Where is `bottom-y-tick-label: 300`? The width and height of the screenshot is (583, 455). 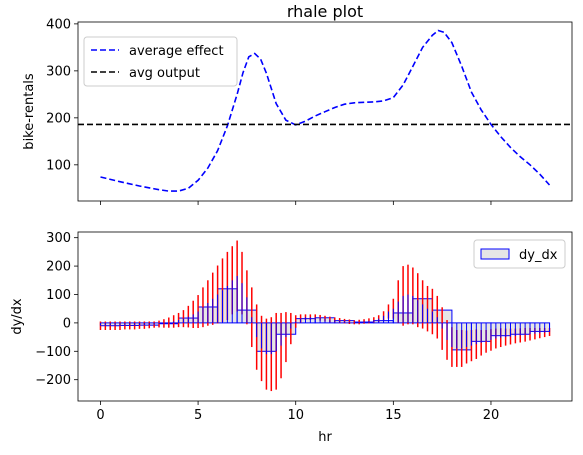 bottom-y-tick-label: 300 is located at coordinates (58, 238).